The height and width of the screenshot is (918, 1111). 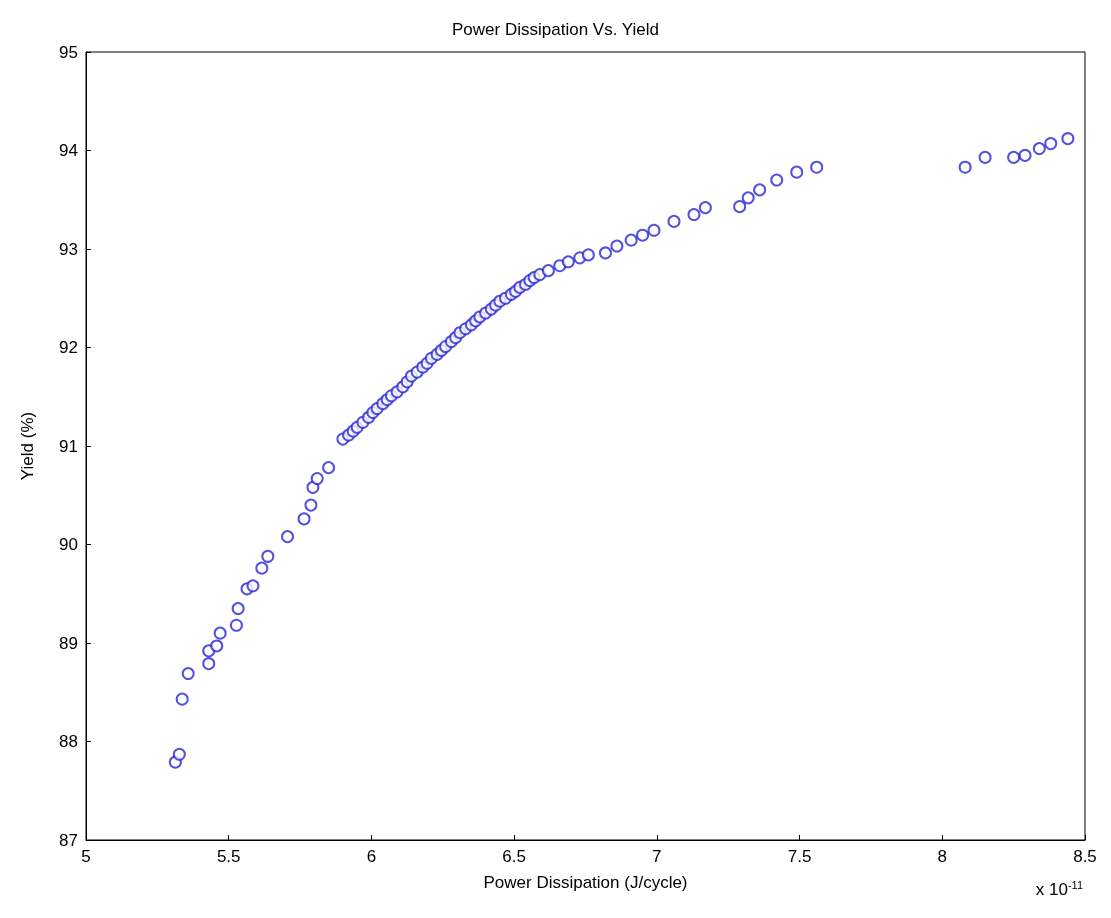 I want to click on y-tick-label: 92, so click(x=68, y=347).